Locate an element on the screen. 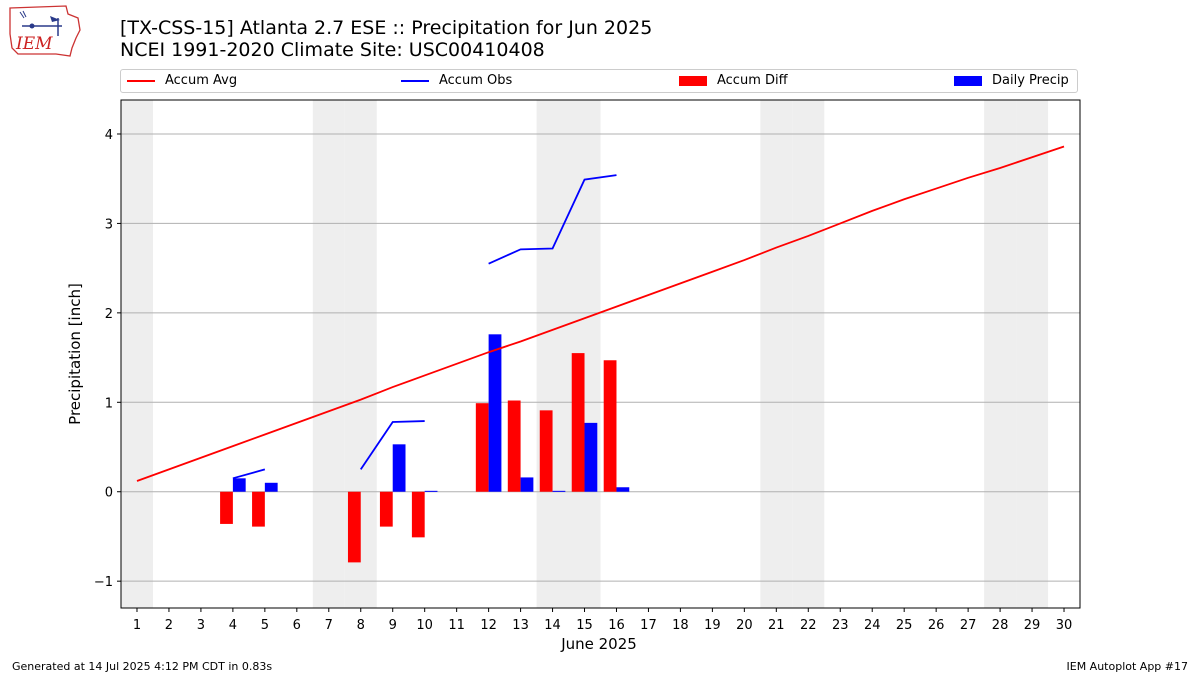 Image resolution: width=1200 pixels, height=675 pixels. y-tick-label-1: 1 is located at coordinates (109, 403).